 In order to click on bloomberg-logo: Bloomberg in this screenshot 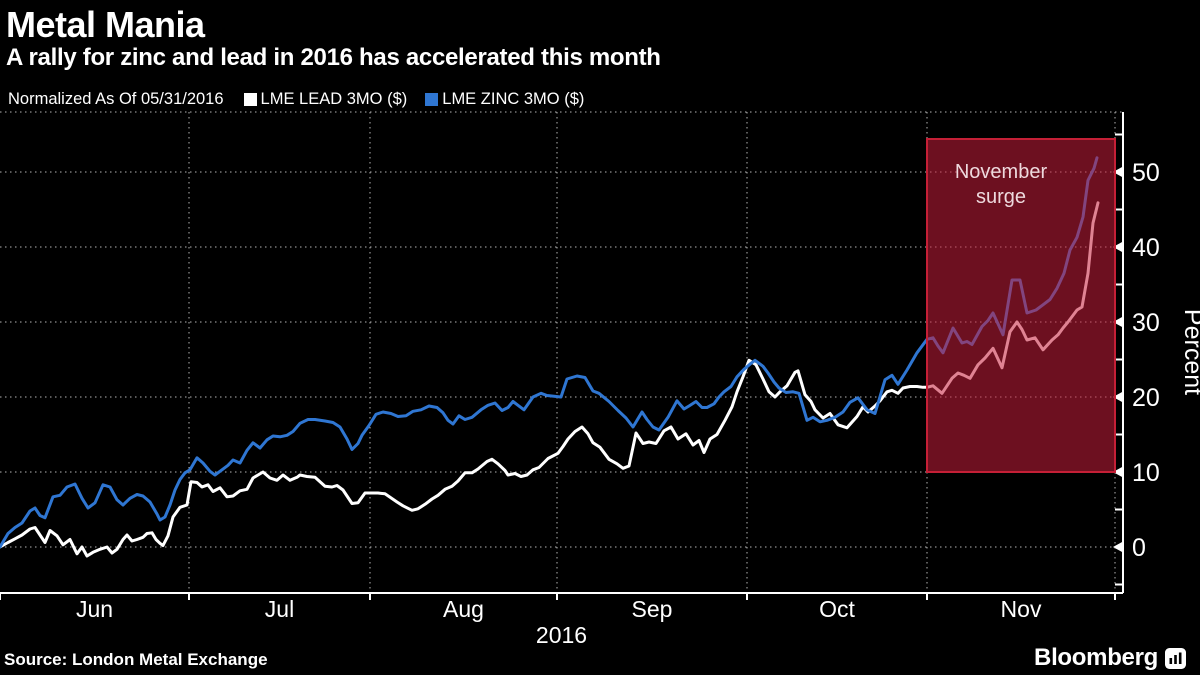, I will do `click(1110, 658)`.